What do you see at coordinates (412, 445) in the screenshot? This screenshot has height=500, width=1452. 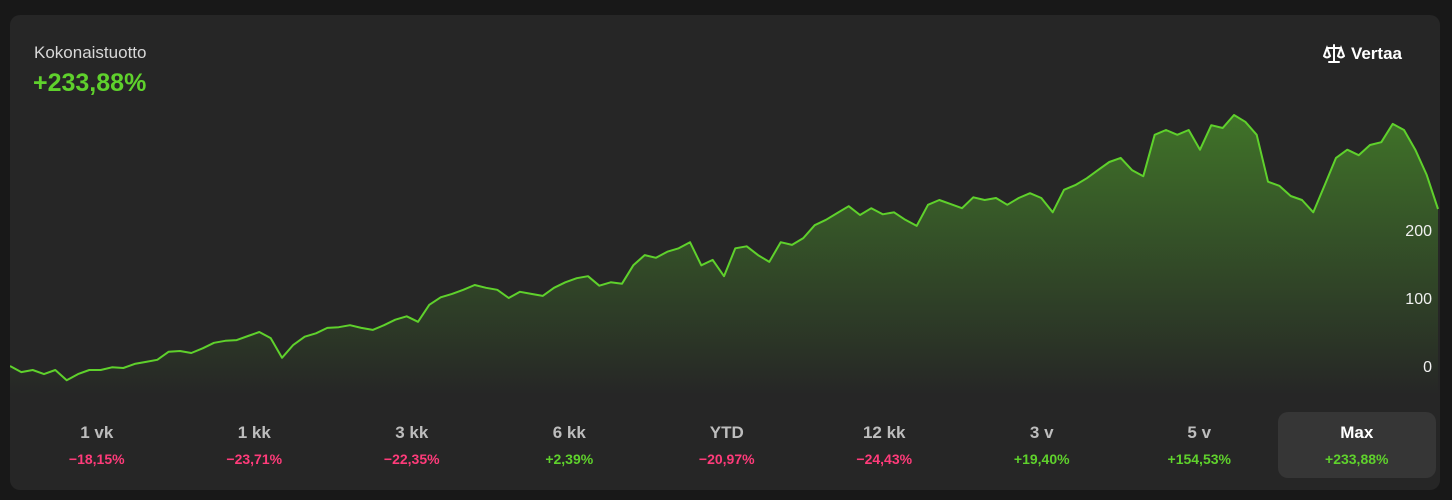 I see `period-button: 3 kk −22,35%` at bounding box center [412, 445].